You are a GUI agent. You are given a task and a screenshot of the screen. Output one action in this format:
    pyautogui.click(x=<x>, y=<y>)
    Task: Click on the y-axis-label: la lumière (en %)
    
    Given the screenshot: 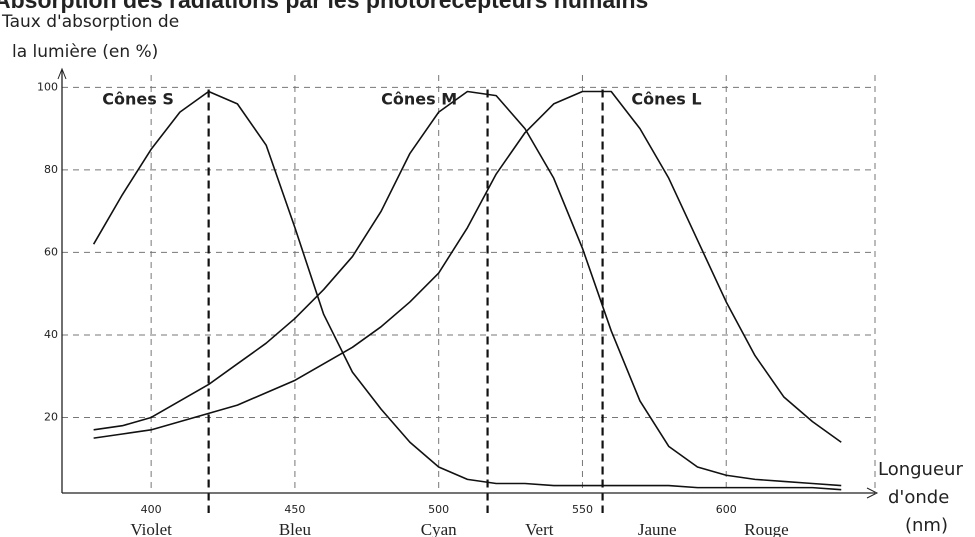 What is the action you would take?
    pyautogui.click(x=85, y=52)
    